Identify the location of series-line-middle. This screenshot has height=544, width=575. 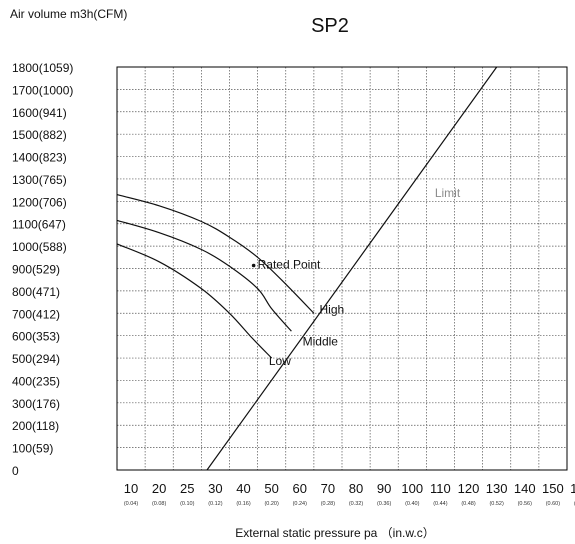
(204, 275).